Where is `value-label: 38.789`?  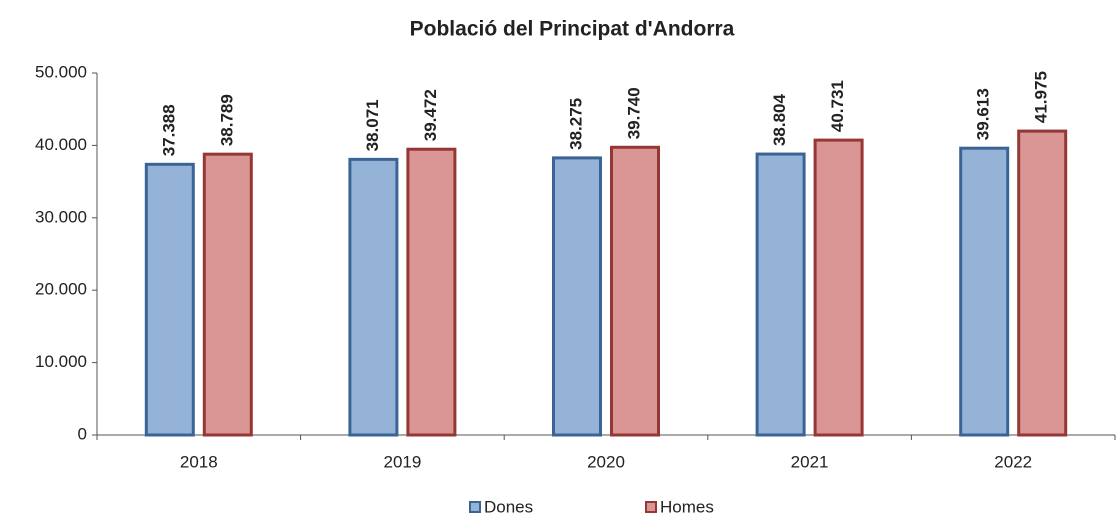
value-label: 38.789 is located at coordinates (226, 120).